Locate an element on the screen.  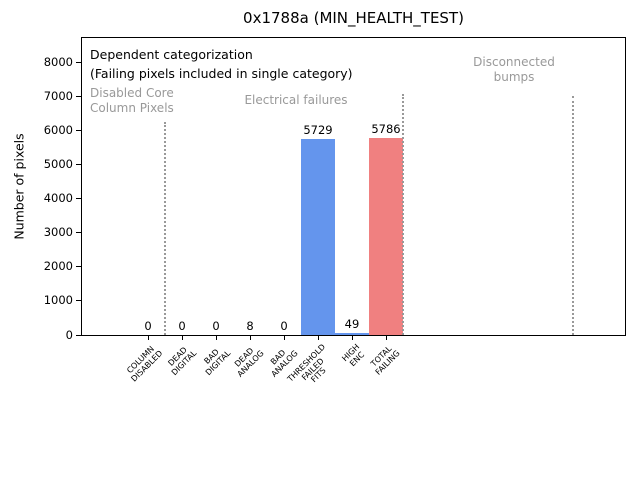
y-tick-label: 5000 is located at coordinates (58, 163).